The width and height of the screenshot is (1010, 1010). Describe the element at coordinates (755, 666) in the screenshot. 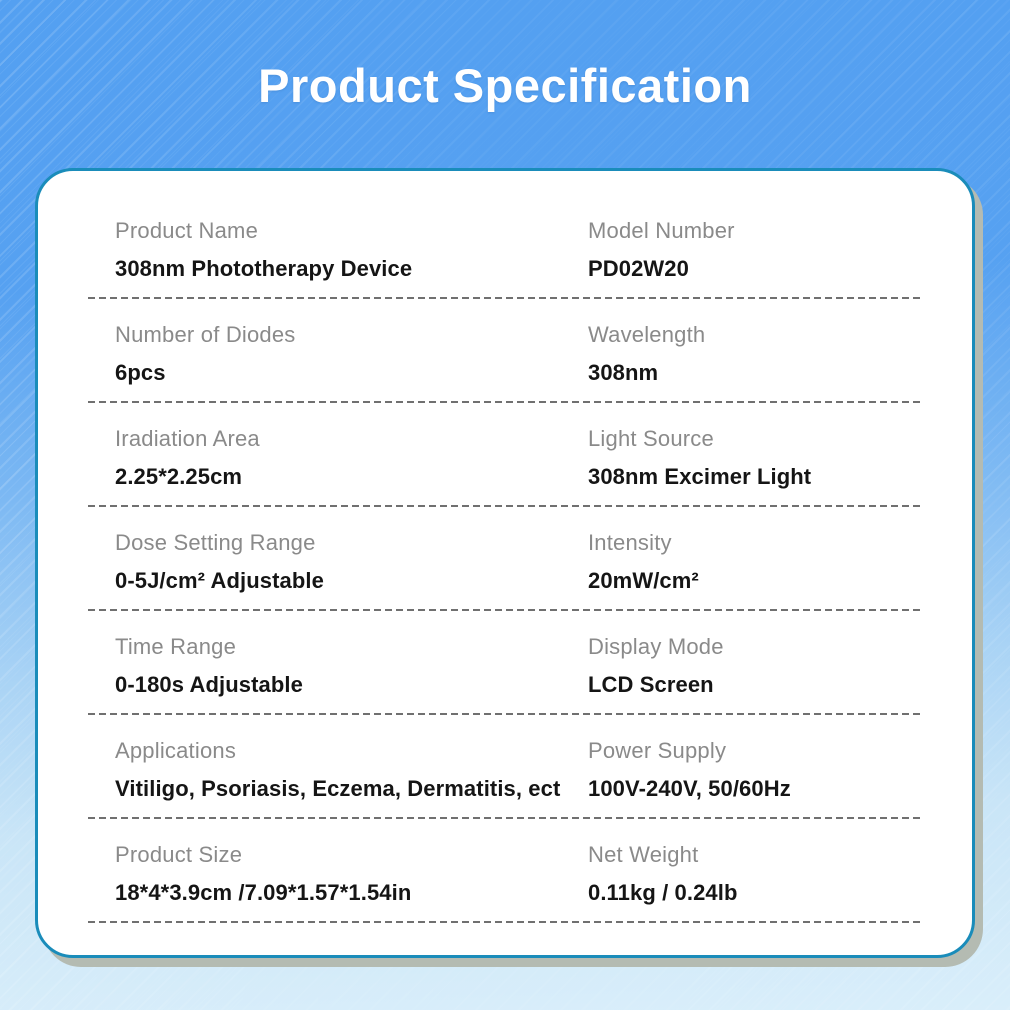

I see `spec-cell-right: Display Mode LCD Screen` at that location.